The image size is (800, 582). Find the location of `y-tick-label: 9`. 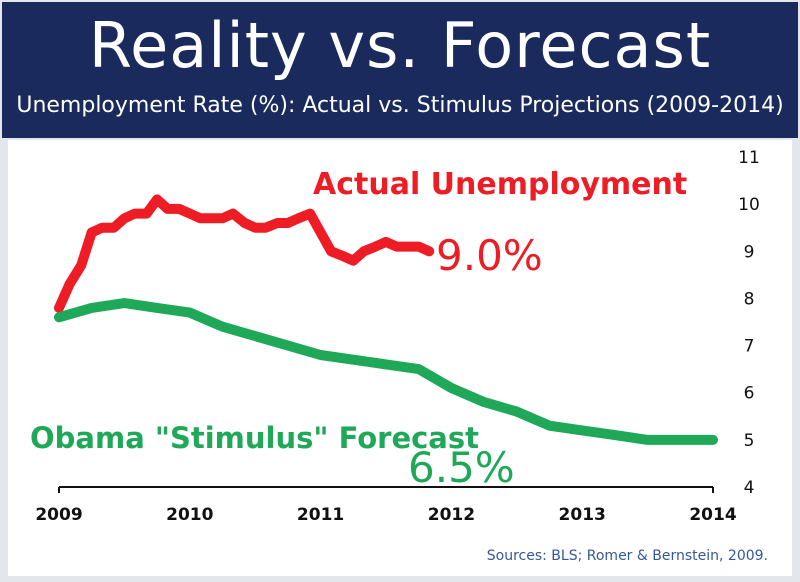

y-tick-label: 9 is located at coordinates (749, 252).